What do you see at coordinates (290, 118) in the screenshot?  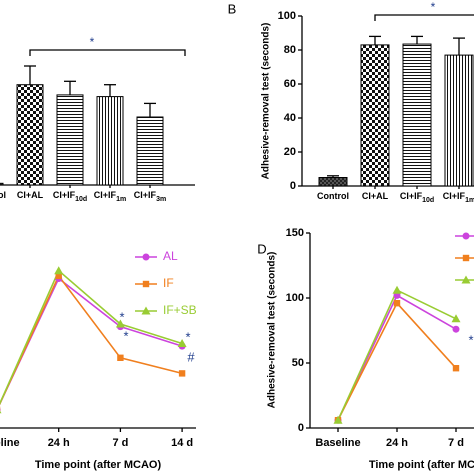 I see `y-tick-label: 40` at bounding box center [290, 118].